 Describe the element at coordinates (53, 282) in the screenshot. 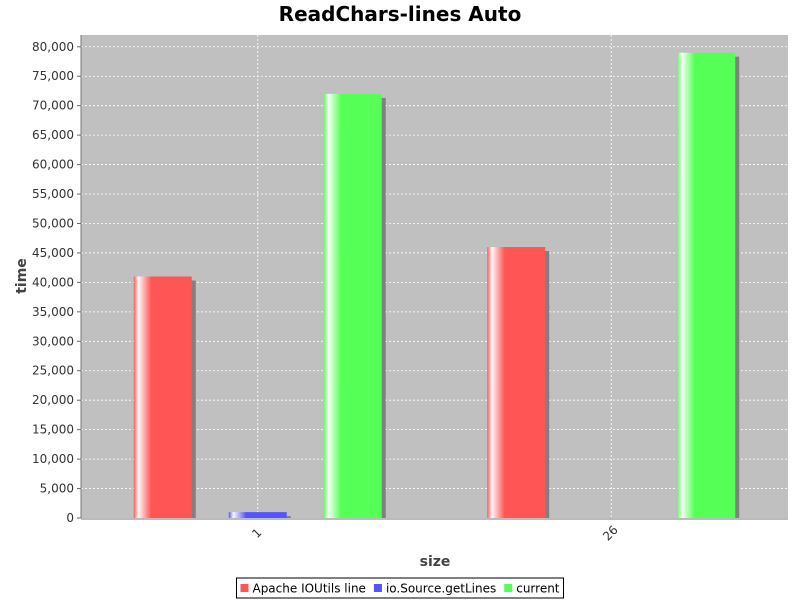

I see `y-tick-label: 40,000` at that location.